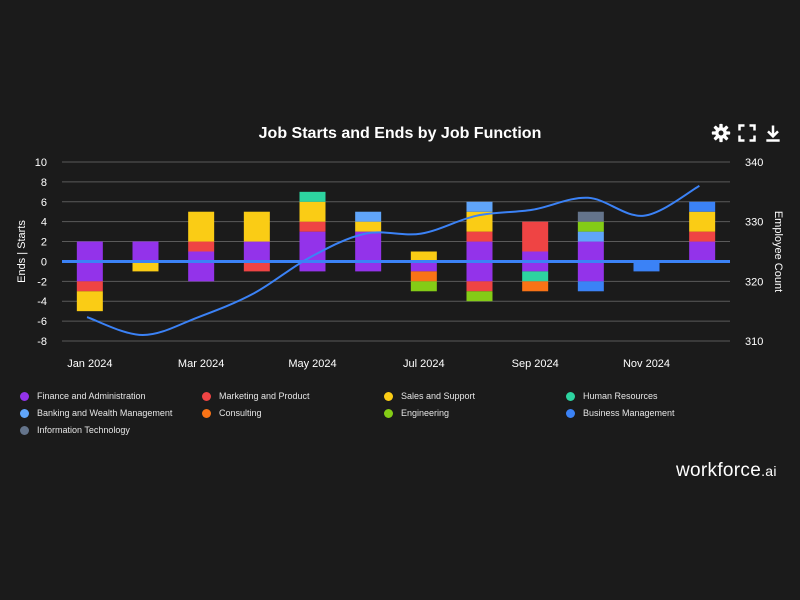 Image resolution: width=800 pixels, height=600 pixels. Describe the element at coordinates (646, 364) in the screenshot. I see `x-tick-label: Nov 2024` at that location.